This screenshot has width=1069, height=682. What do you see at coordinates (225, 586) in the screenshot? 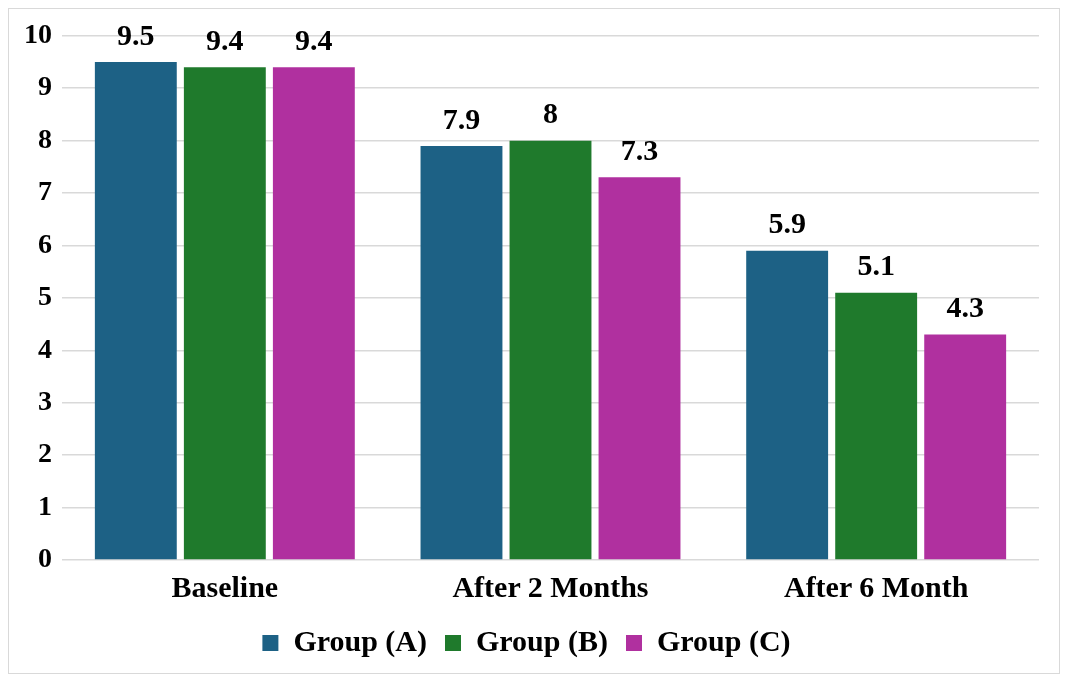
I see `x-tick-label: Baseline` at bounding box center [225, 586].